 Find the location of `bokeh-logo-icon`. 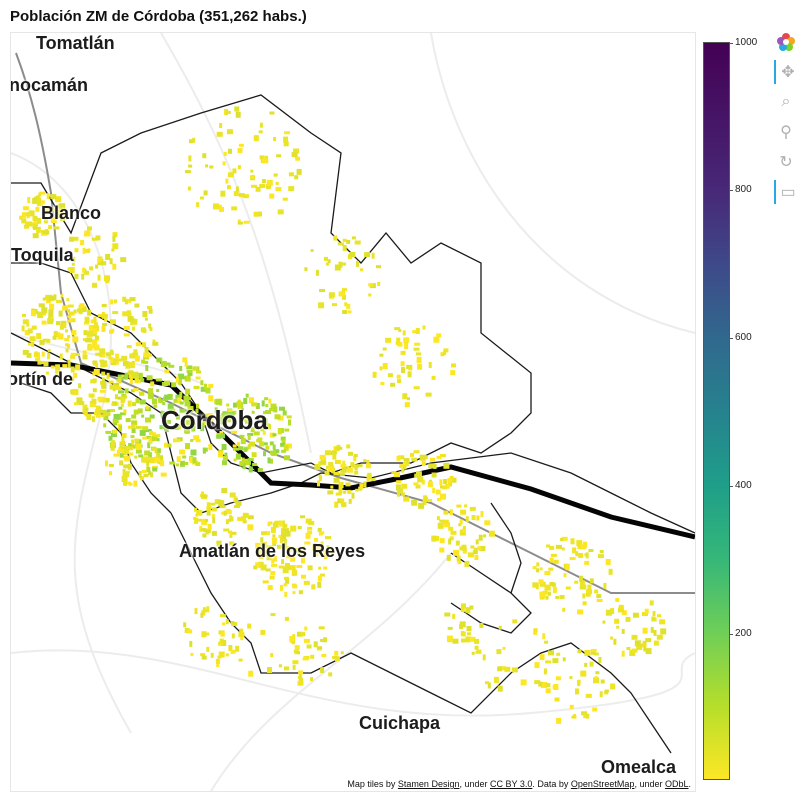

bokeh-logo-icon is located at coordinates (786, 42).